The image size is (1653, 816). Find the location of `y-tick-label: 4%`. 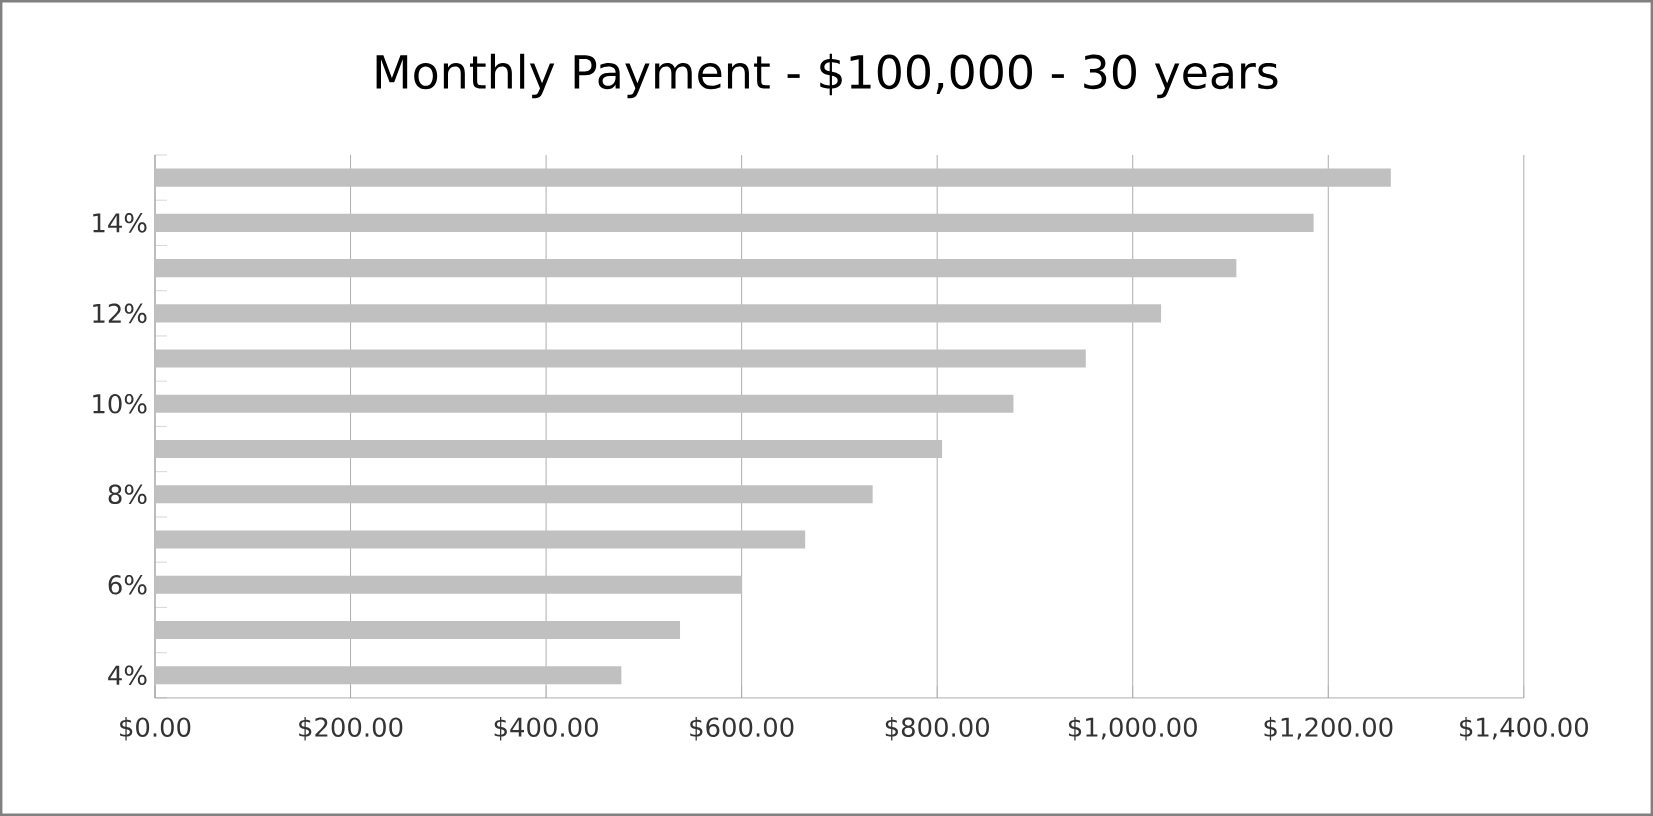

y-tick-label: 4% is located at coordinates (127, 675).